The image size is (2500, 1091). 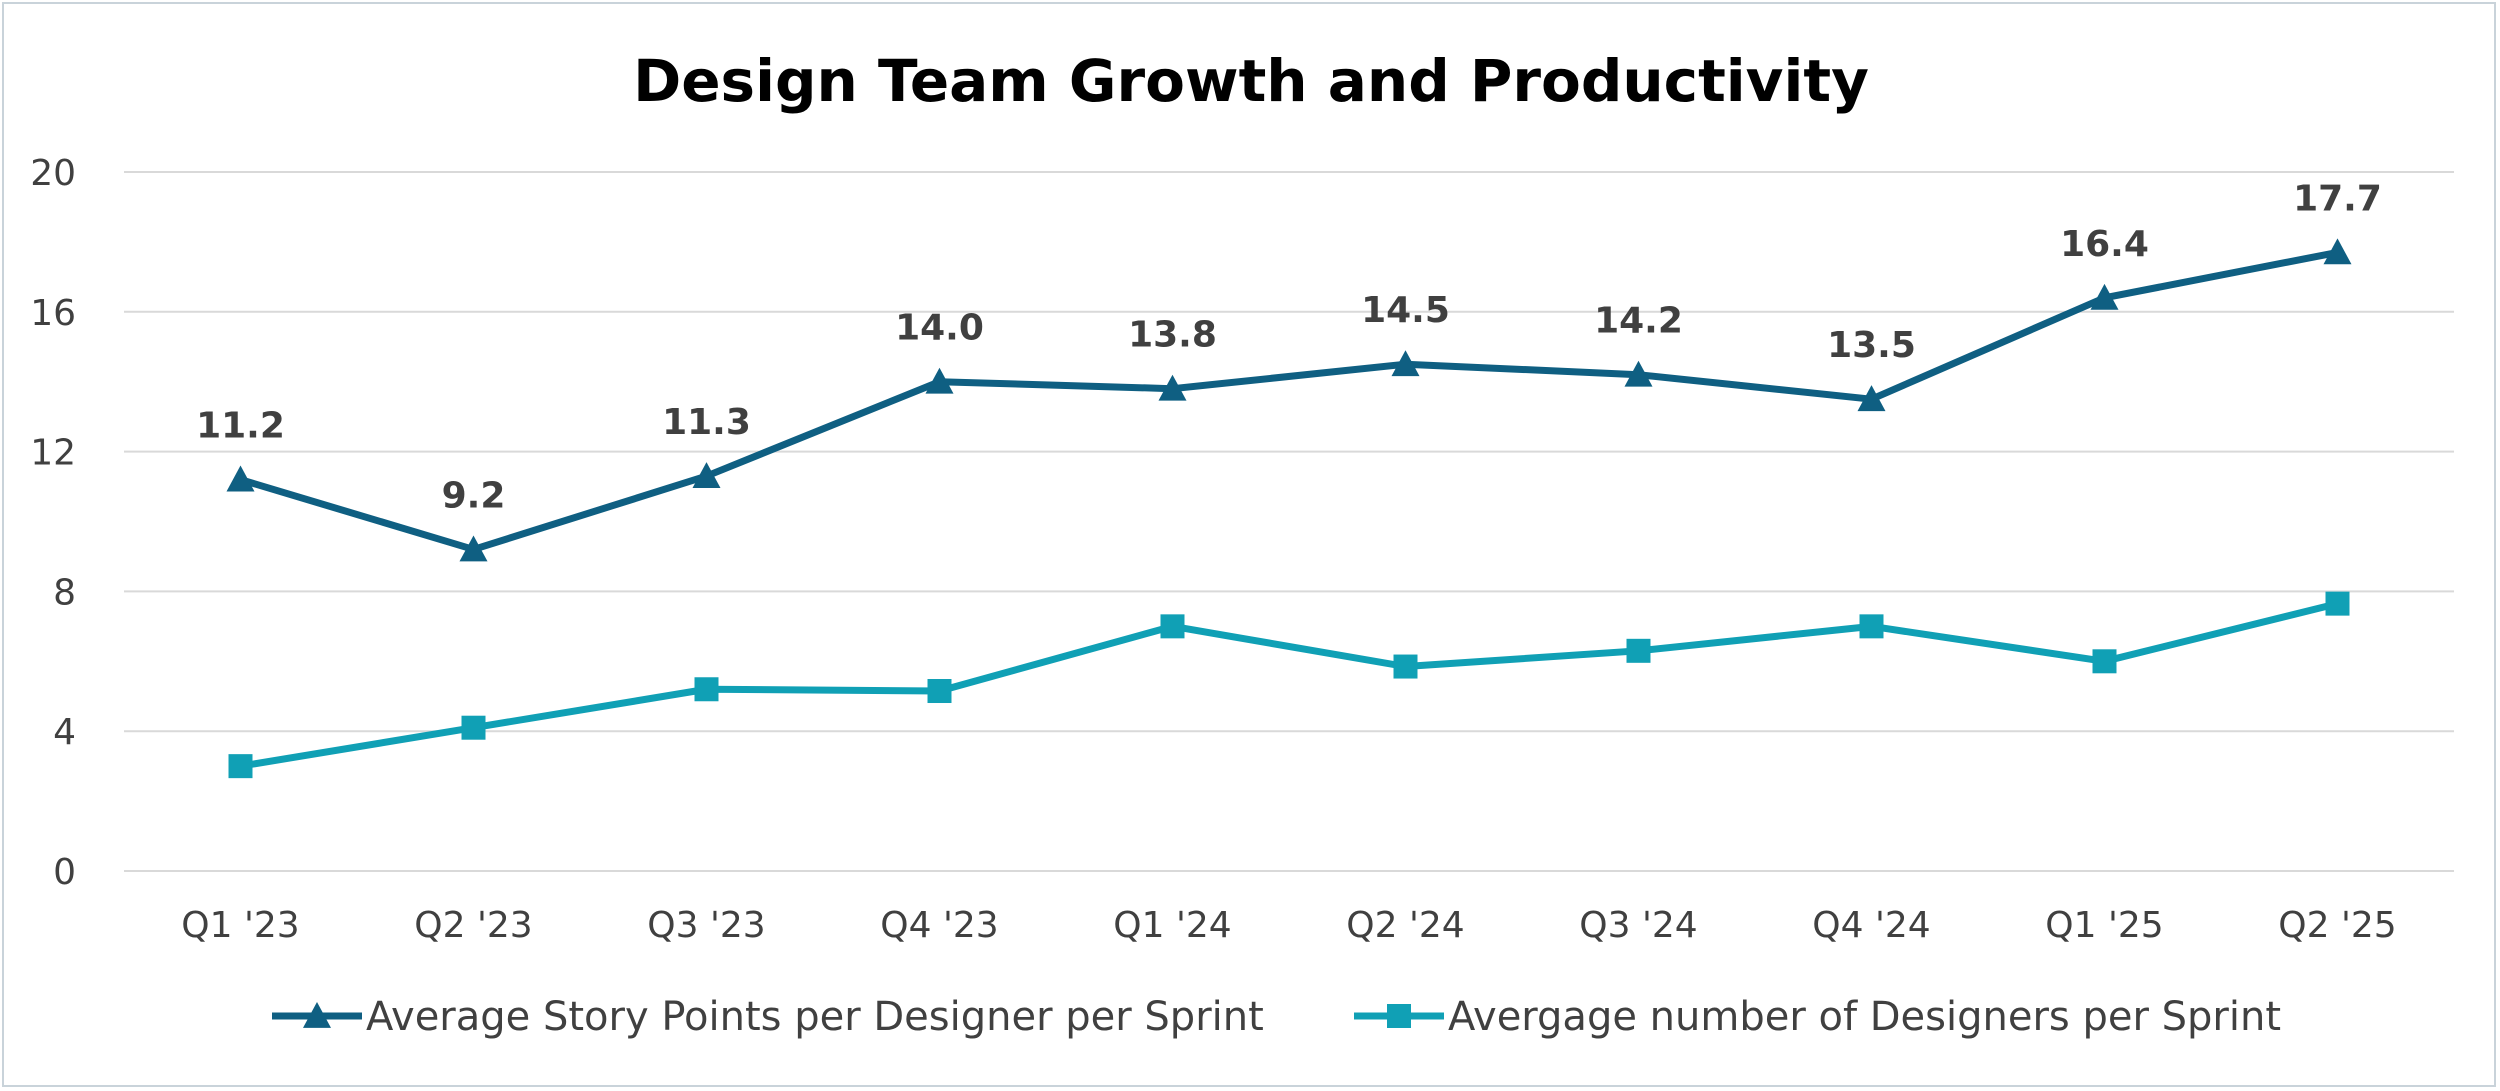 I want to click on x-tick-label: Q2 '24, so click(x=1405, y=925).